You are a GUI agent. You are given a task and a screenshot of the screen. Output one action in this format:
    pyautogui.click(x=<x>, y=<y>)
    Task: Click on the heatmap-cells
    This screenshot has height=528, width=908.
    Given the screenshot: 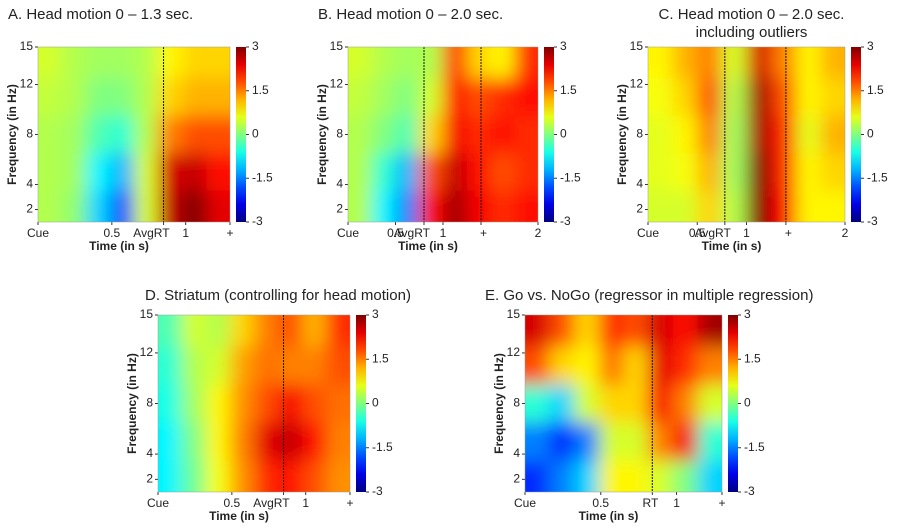 What is the action you would take?
    pyautogui.click(x=443, y=134)
    